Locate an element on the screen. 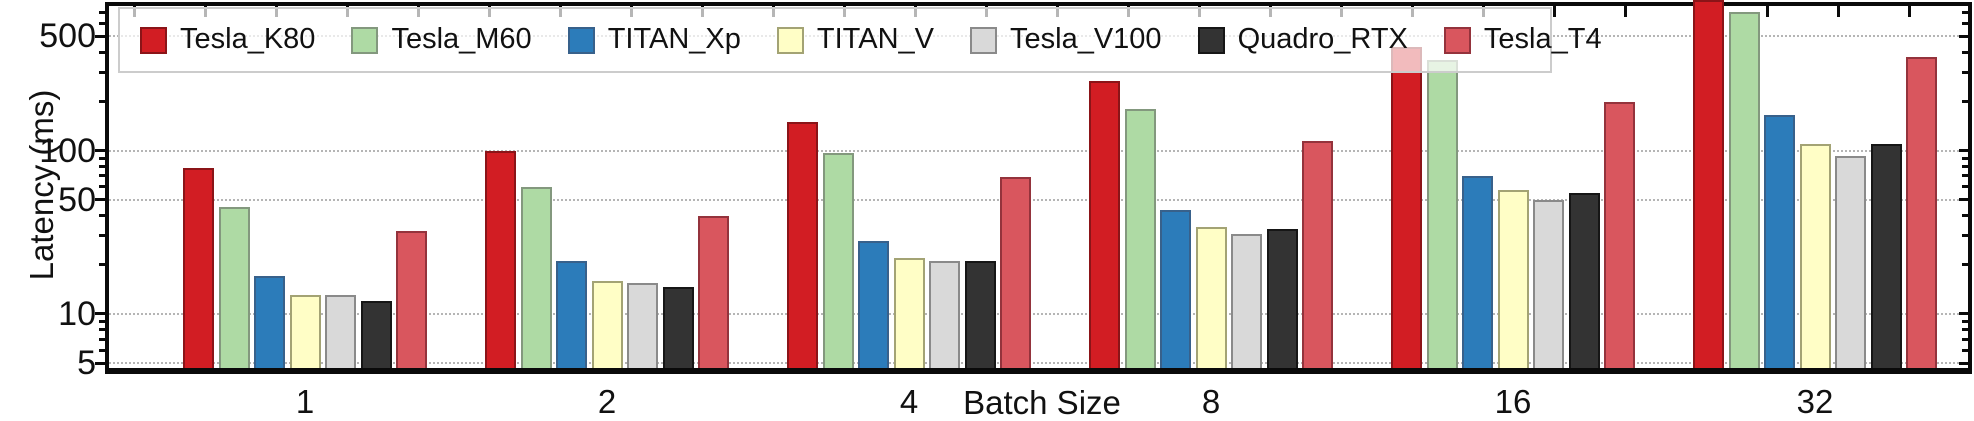  legend-label-Tesla_M60: Tesla_M60 is located at coordinates (461, 39).